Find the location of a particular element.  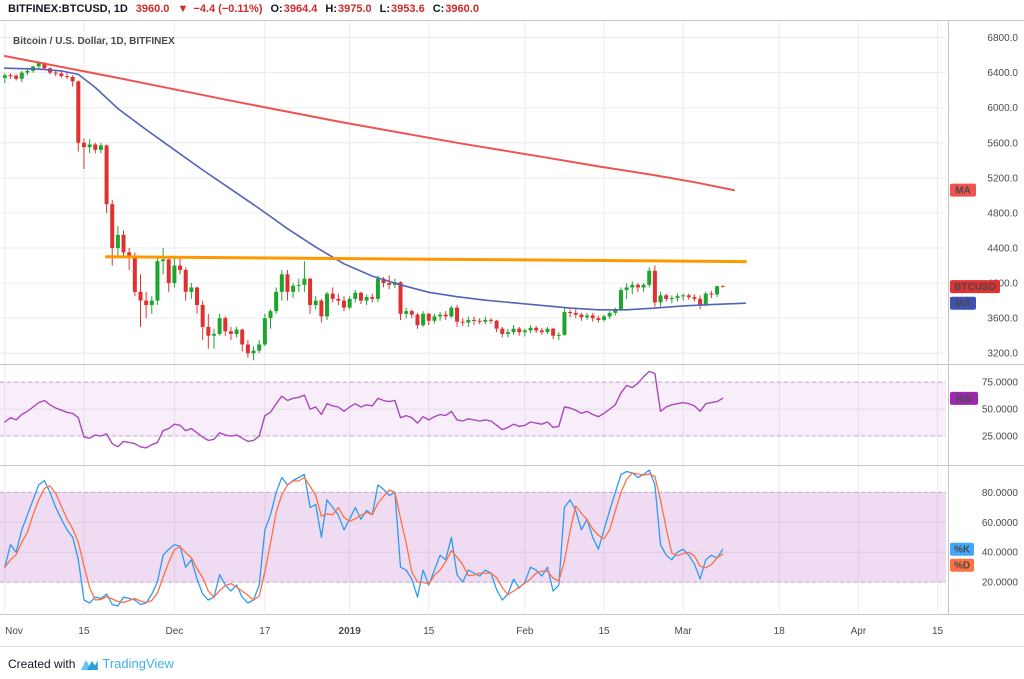

open-value: 3964.4 is located at coordinates (300, 9).